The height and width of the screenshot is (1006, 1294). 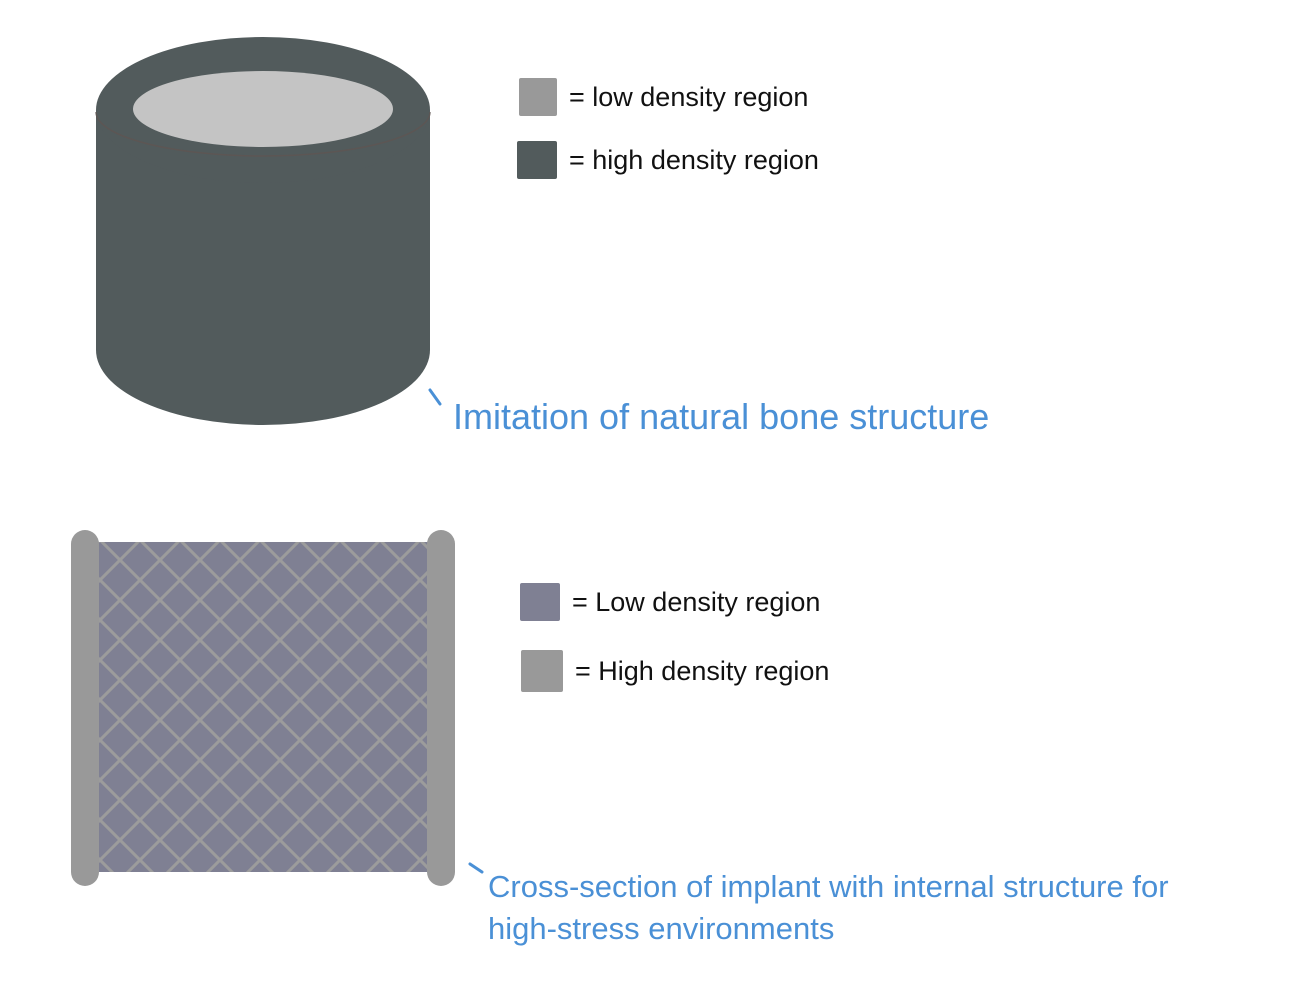 What do you see at coordinates (476, 868) in the screenshot?
I see `caption-pointer-tick-bottom` at bounding box center [476, 868].